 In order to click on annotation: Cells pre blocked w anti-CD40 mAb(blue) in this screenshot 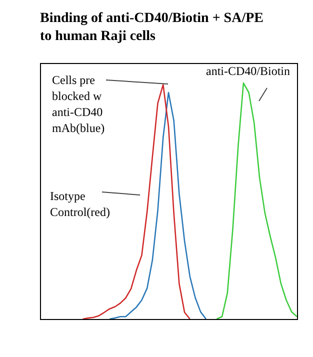, I will do `click(78, 104)`.